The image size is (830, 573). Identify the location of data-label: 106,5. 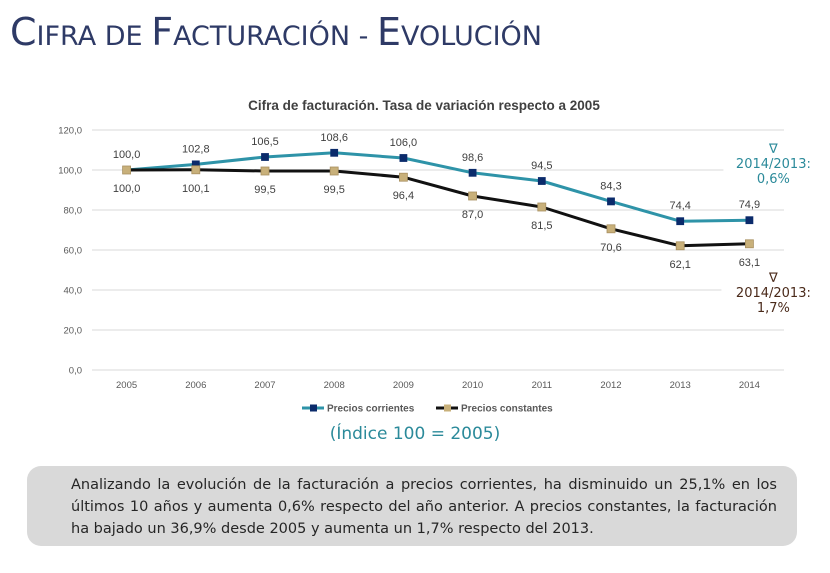
(265, 142).